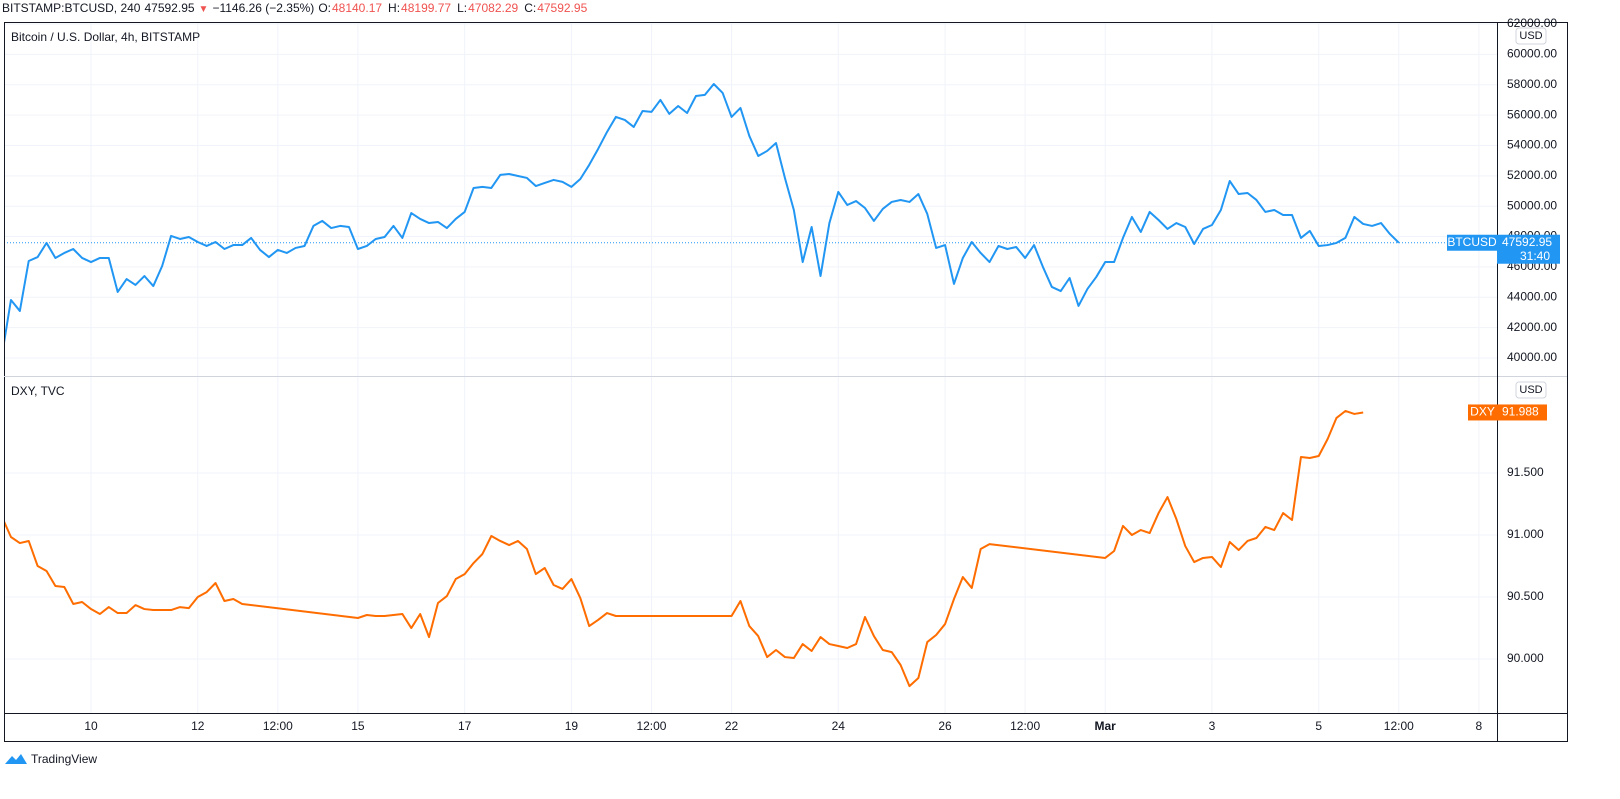  I want to click on low-value: 47082.29, so click(493, 8).